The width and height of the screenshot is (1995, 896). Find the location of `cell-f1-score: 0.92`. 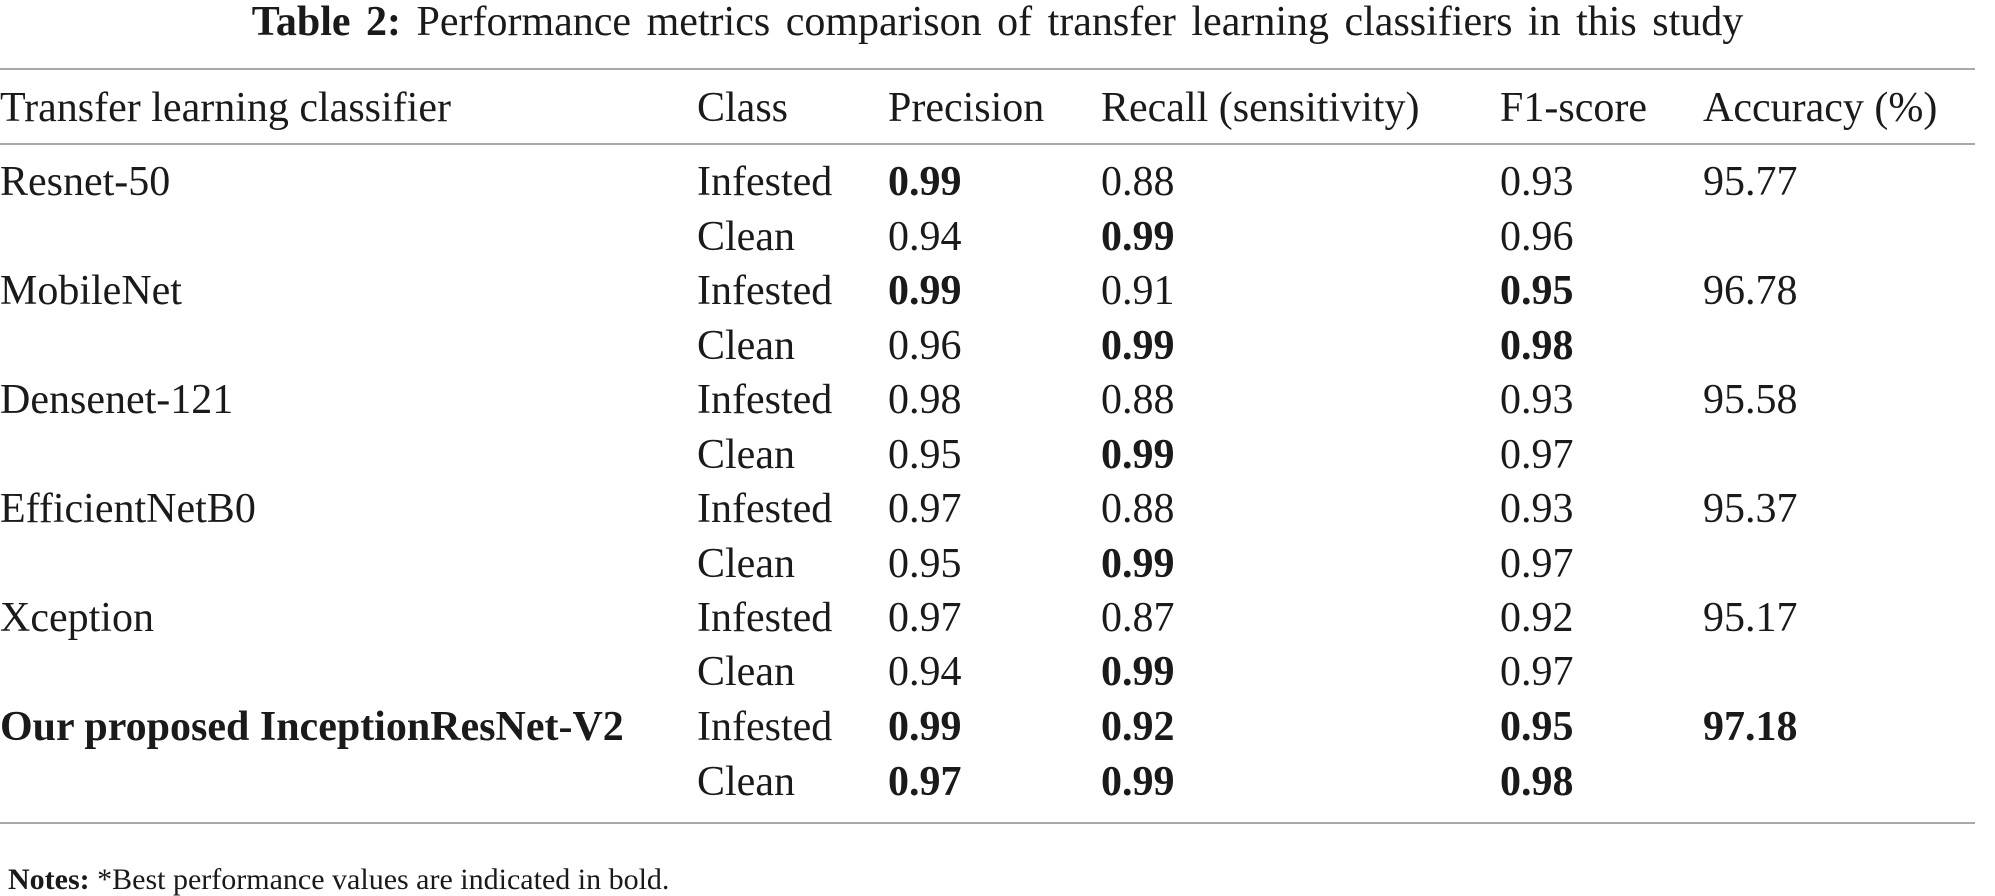

cell-f1-score: 0.92 is located at coordinates (1537, 618).